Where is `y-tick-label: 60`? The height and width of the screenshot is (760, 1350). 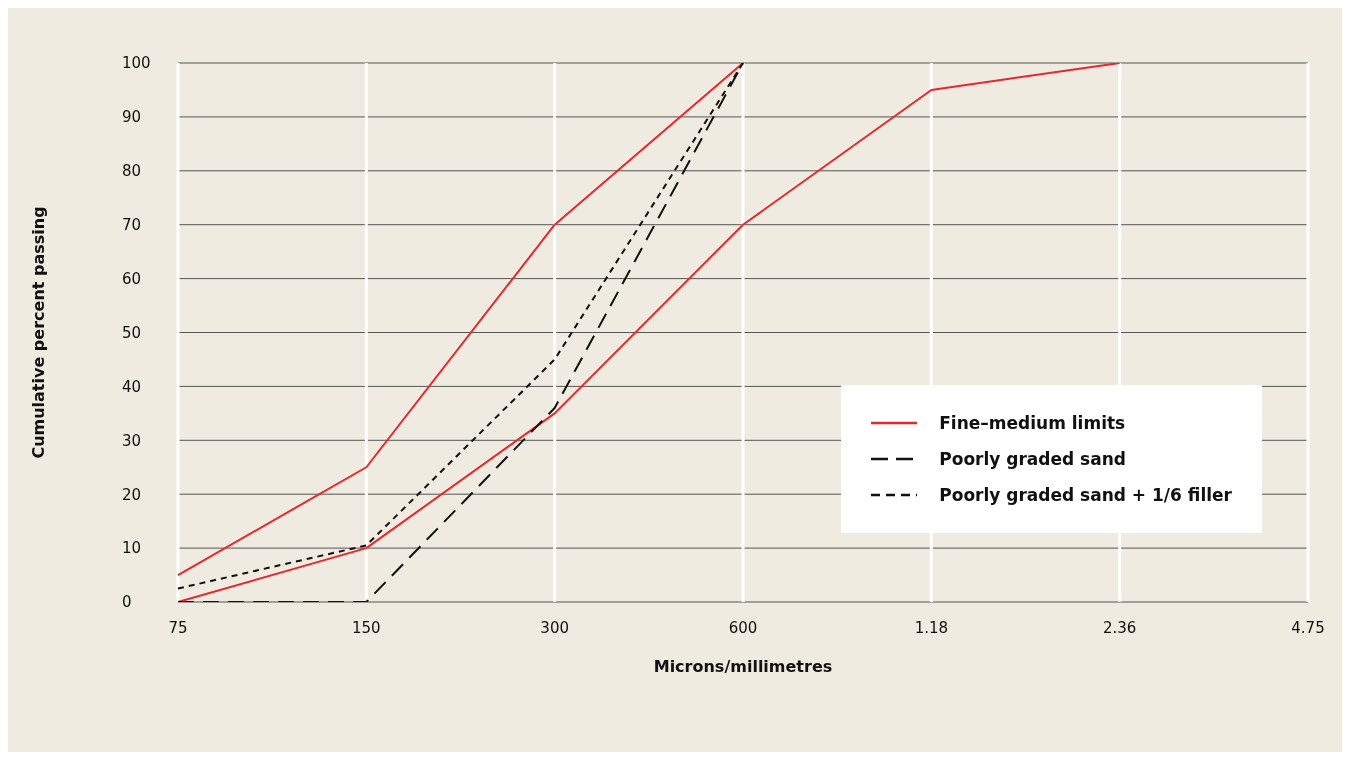
y-tick-label: 60 is located at coordinates (132, 278).